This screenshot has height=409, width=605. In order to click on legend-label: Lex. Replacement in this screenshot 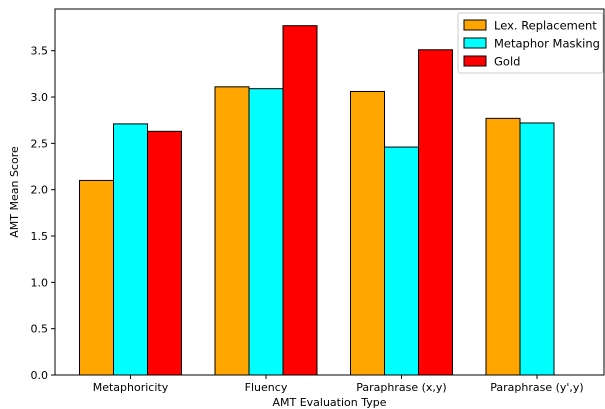, I will do `click(545, 26)`.